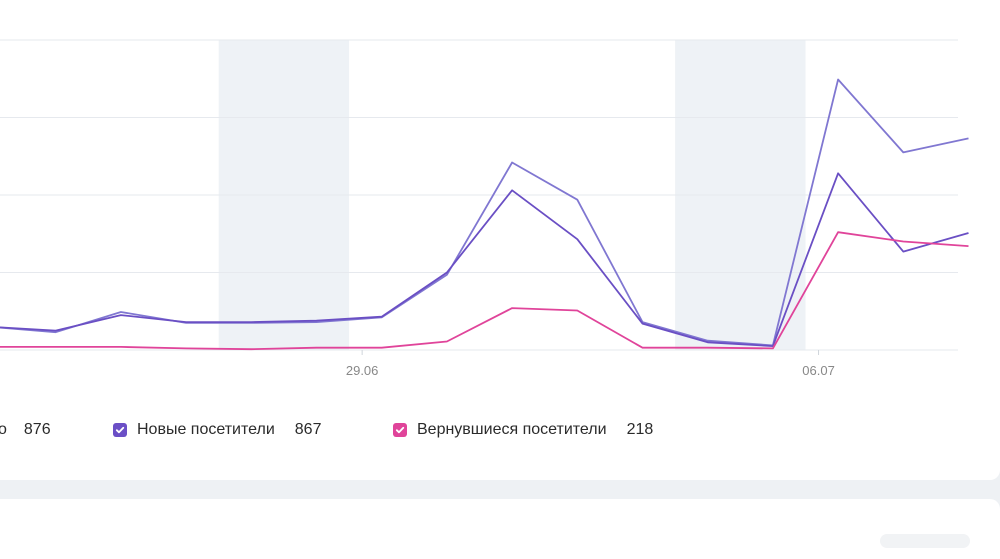 This screenshot has width=1000, height=559. Describe the element at coordinates (640, 429) in the screenshot. I see `legend-returning-value: 218` at that location.